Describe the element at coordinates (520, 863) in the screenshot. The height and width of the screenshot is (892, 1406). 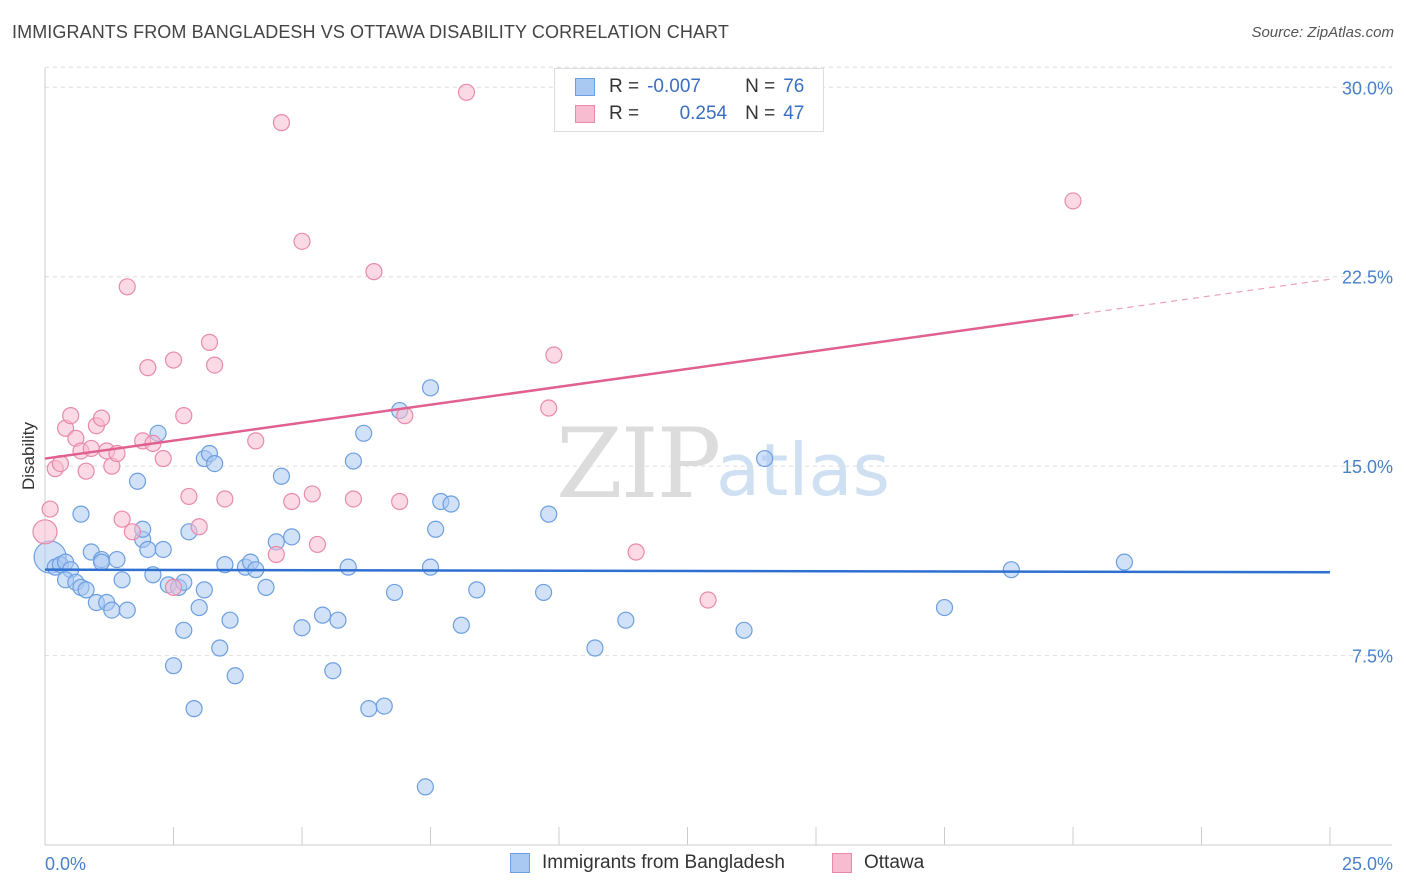
I see `bottom-legend-swatch-bangladesh` at that location.